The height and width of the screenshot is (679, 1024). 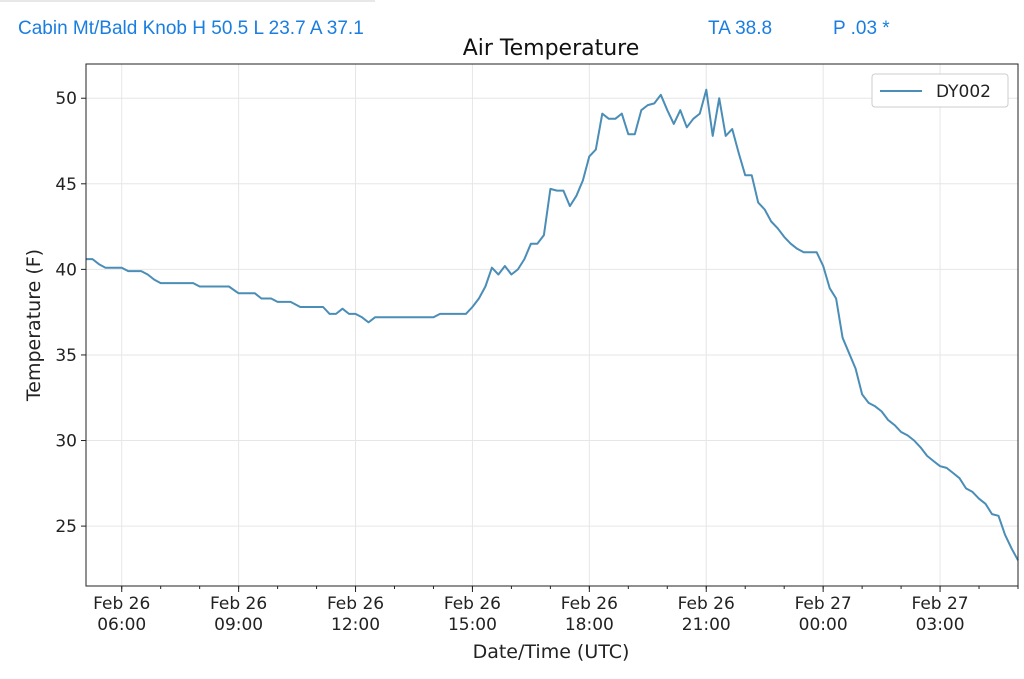 I want to click on x-tick-label: Feb 26 09:00, so click(x=238, y=614).